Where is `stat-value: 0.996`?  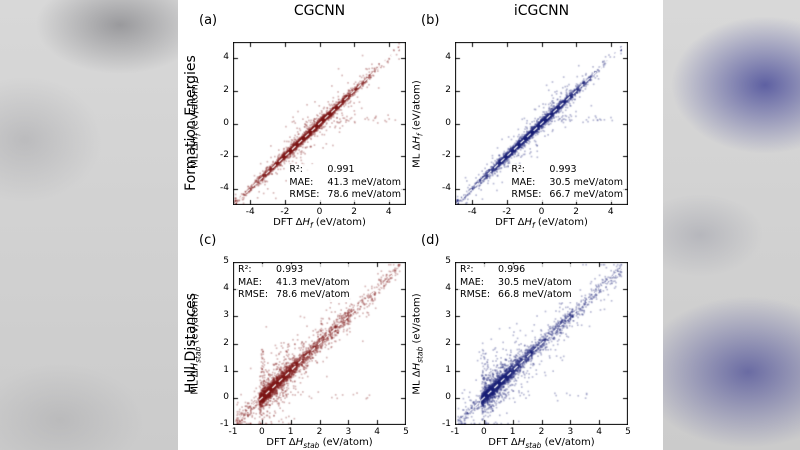 stat-value: 0.996 is located at coordinates (512, 269).